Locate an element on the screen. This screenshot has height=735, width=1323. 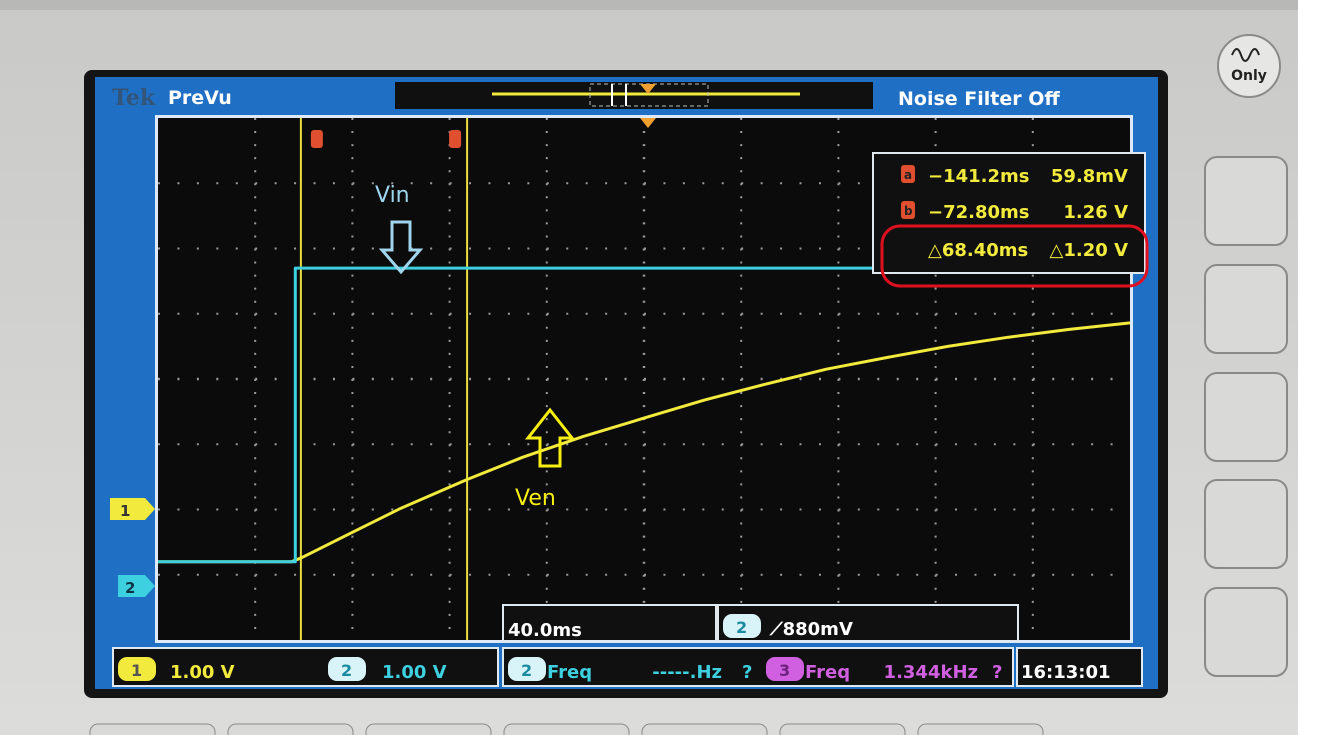
cursor-a-value: 59.8mV is located at coordinates (1089, 176).